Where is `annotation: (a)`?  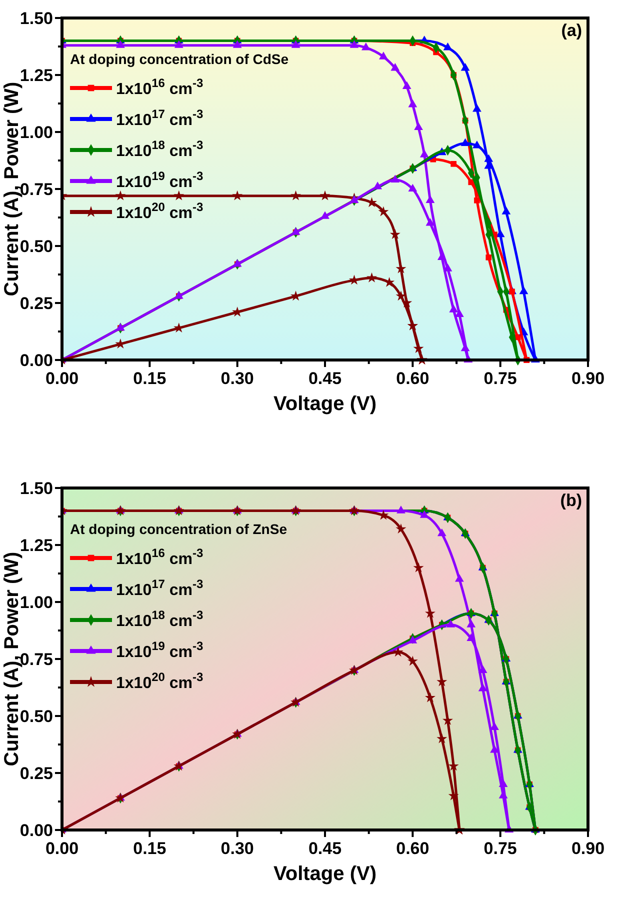 annotation: (a) is located at coordinates (571, 30).